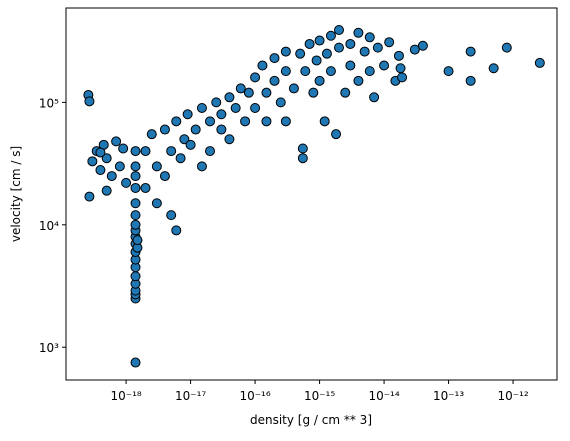 This screenshot has height=441, width=570. I want to click on x-tick-label: 10⁻¹⁸, so click(125, 396).